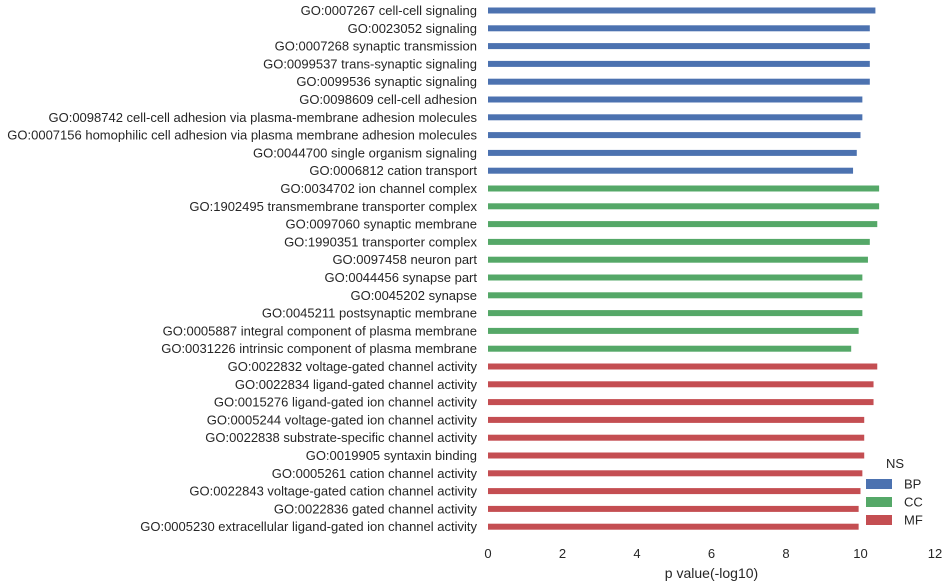  What do you see at coordinates (386, 81) in the screenshot?
I see `category-label: GO:0099536 synaptic signaling` at bounding box center [386, 81].